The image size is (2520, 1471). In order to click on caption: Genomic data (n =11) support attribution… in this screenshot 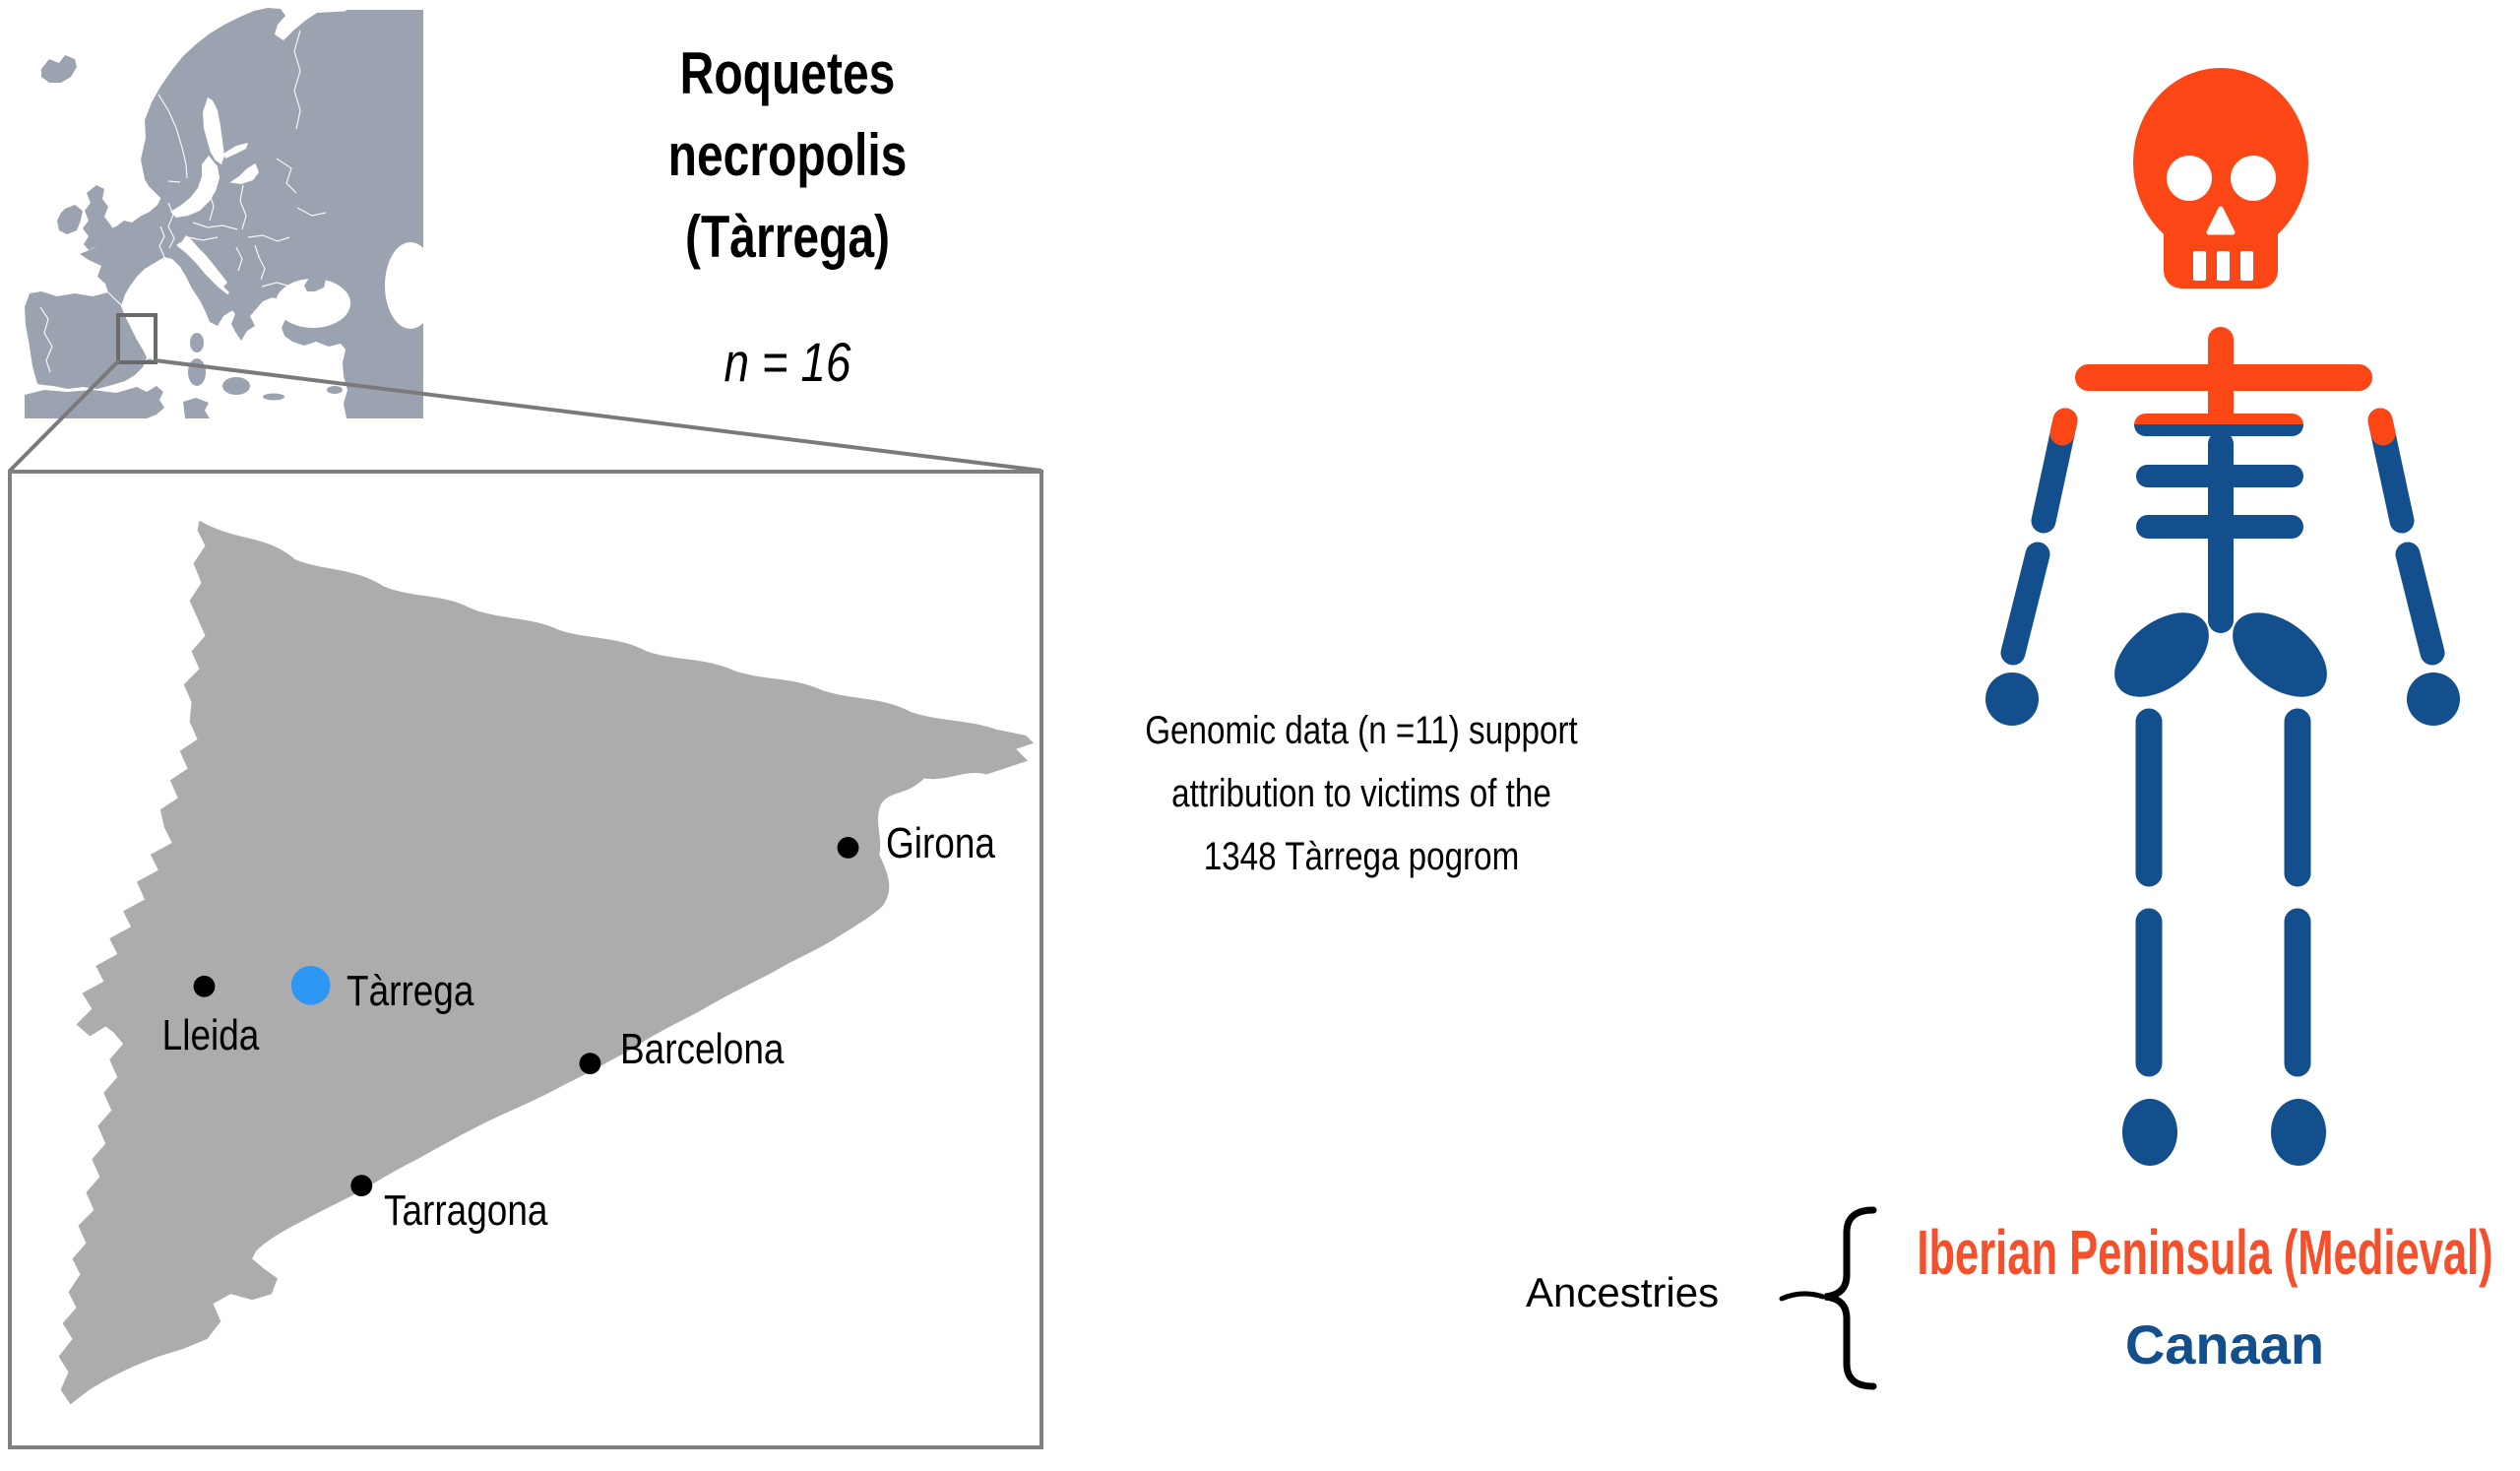, I will do `click(1361, 793)`.